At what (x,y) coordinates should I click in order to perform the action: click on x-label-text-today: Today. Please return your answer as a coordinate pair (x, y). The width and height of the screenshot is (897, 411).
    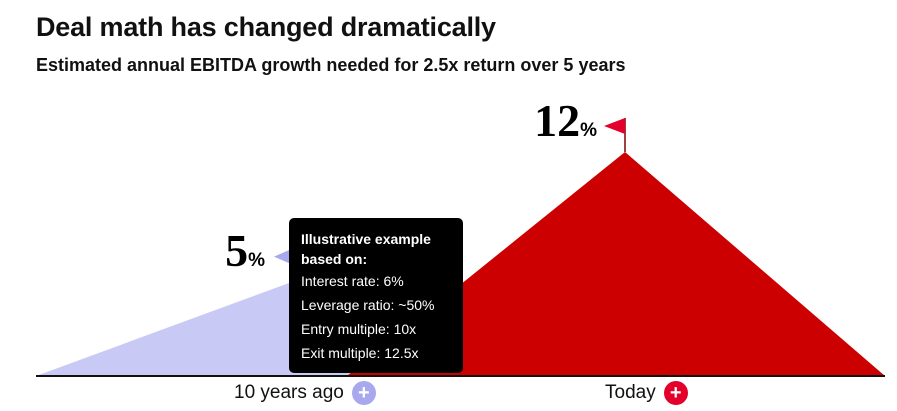
    Looking at the image, I should click on (630, 392).